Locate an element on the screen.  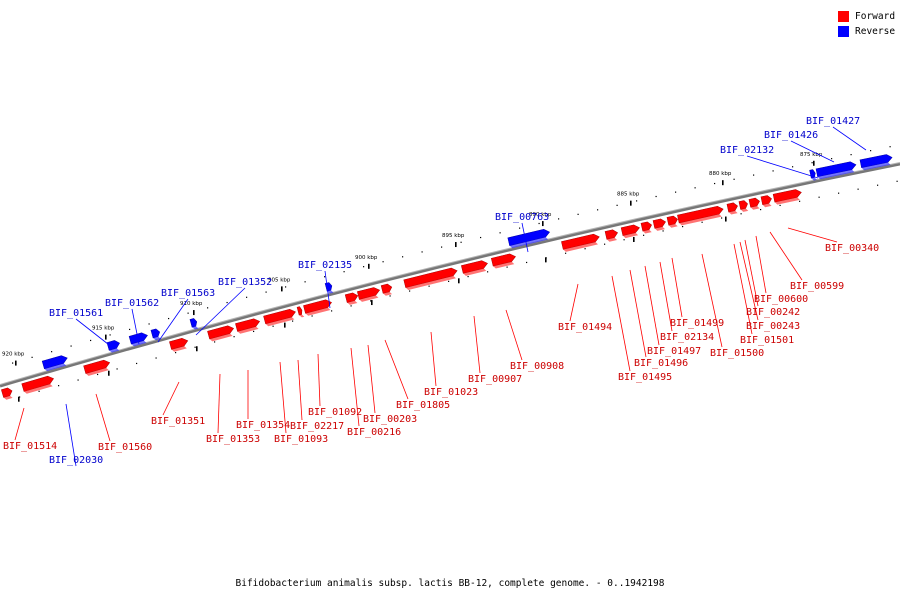
forward-gene-label: BIF_01500 is located at coordinates (737, 353).